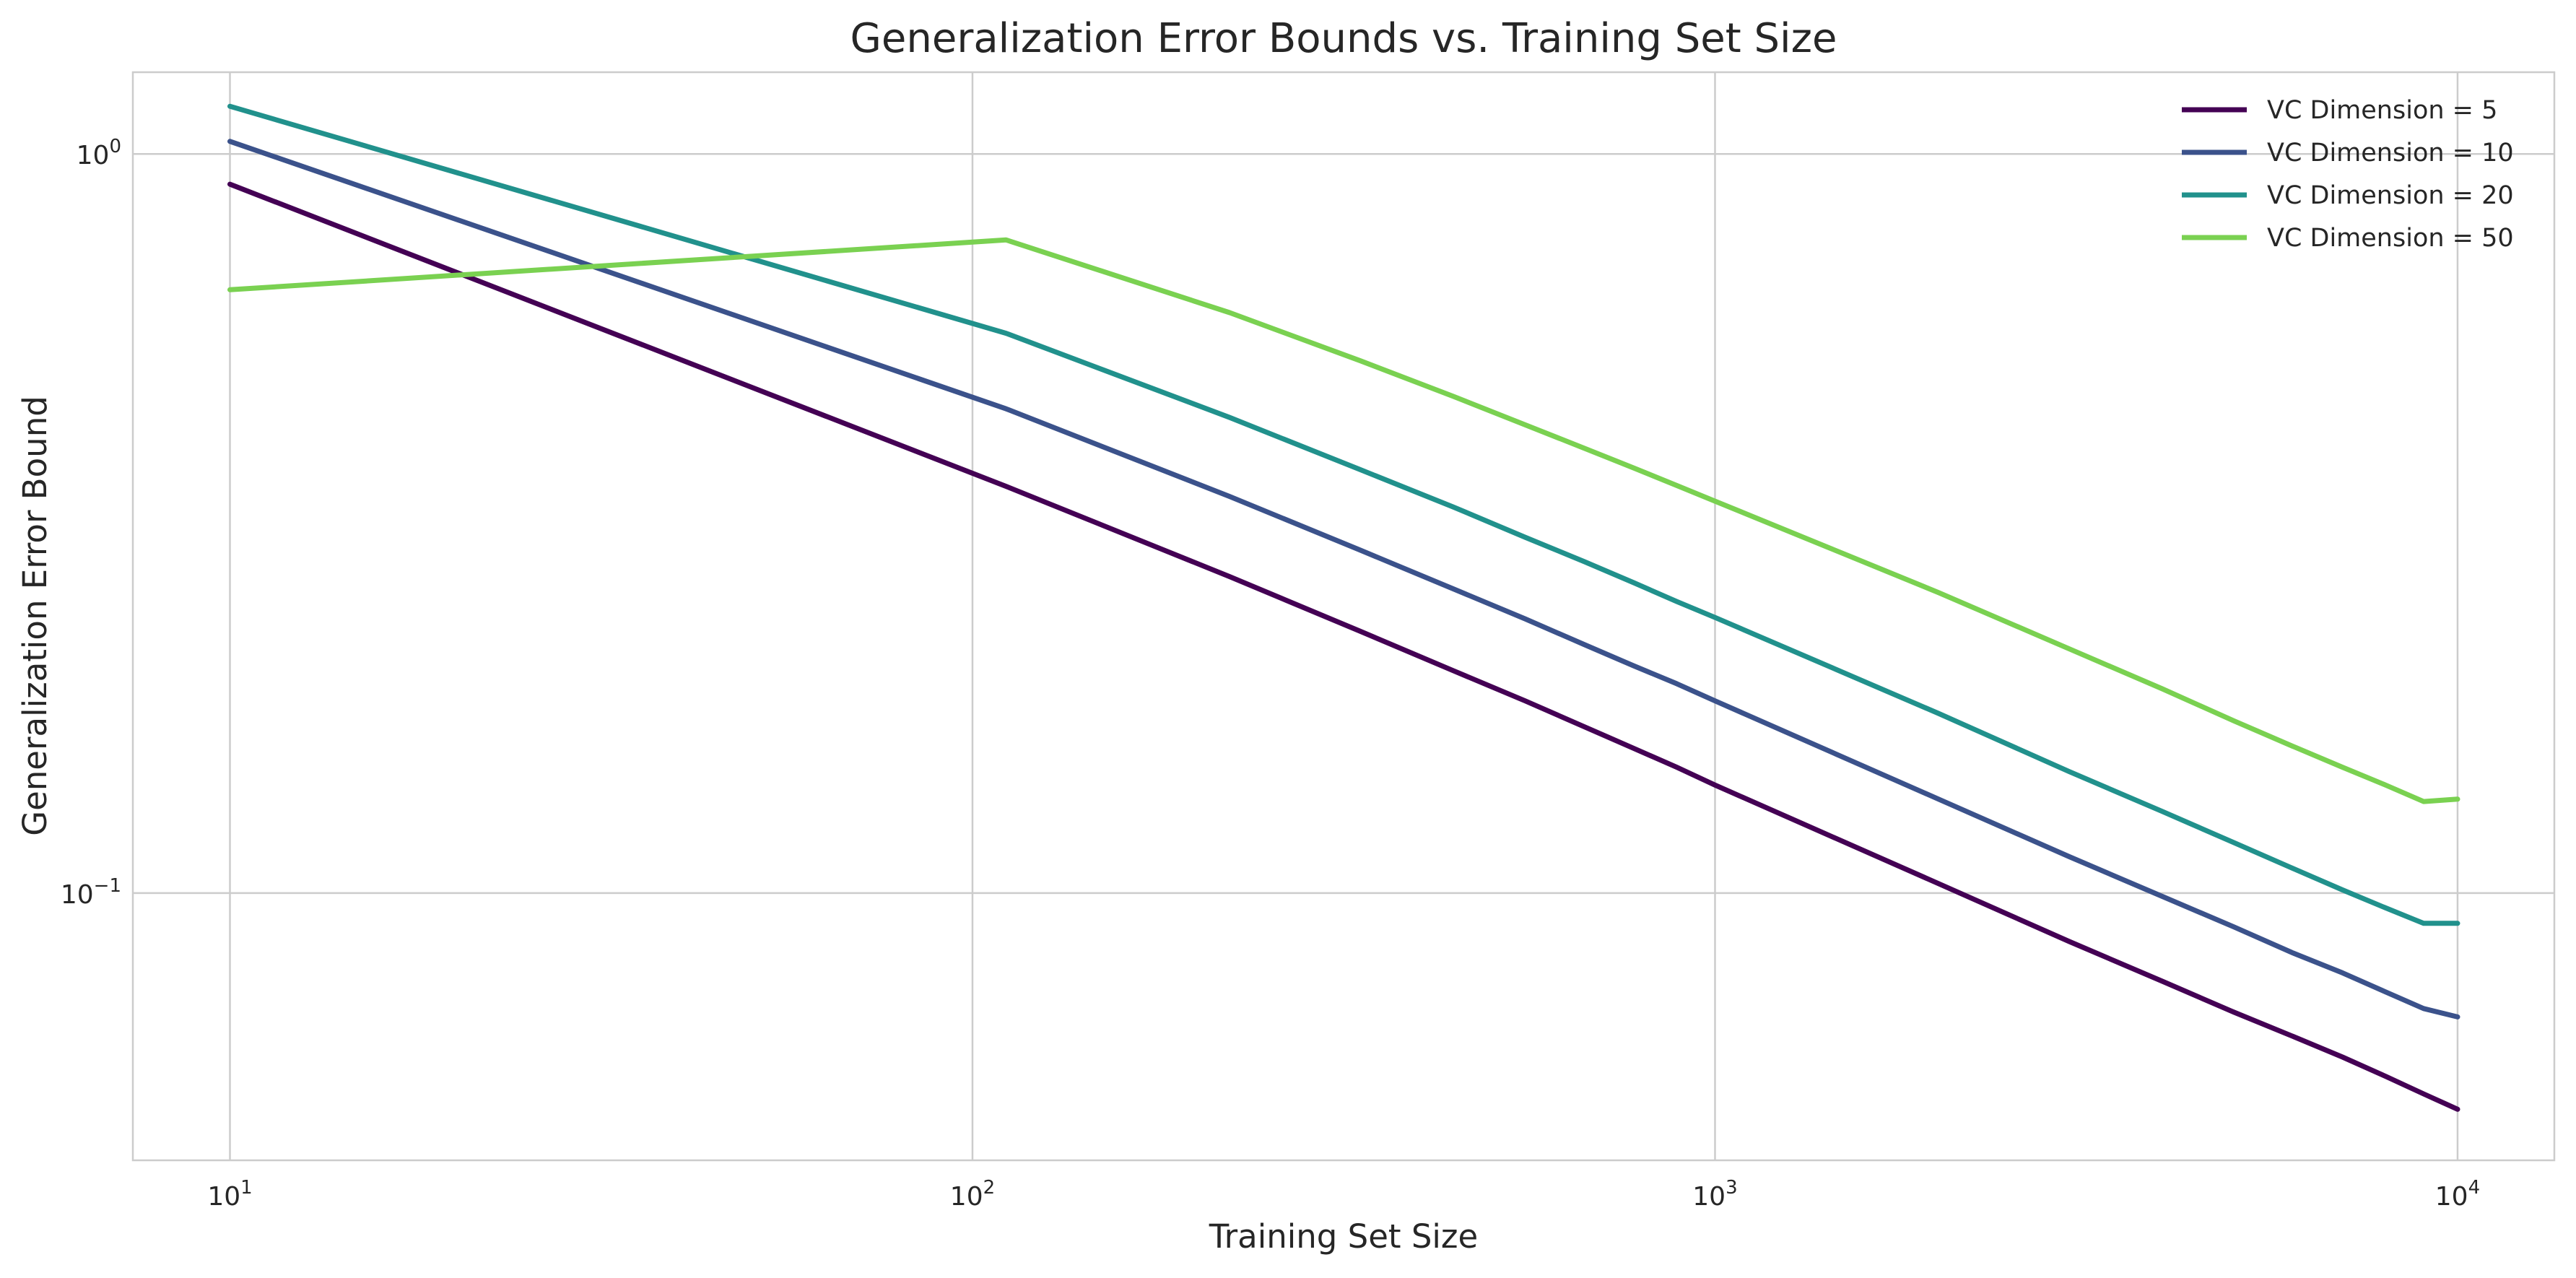  Describe the element at coordinates (91, 523) in the screenshot. I see `y-tick-labels: 10⁰ 10⁻¹` at that location.